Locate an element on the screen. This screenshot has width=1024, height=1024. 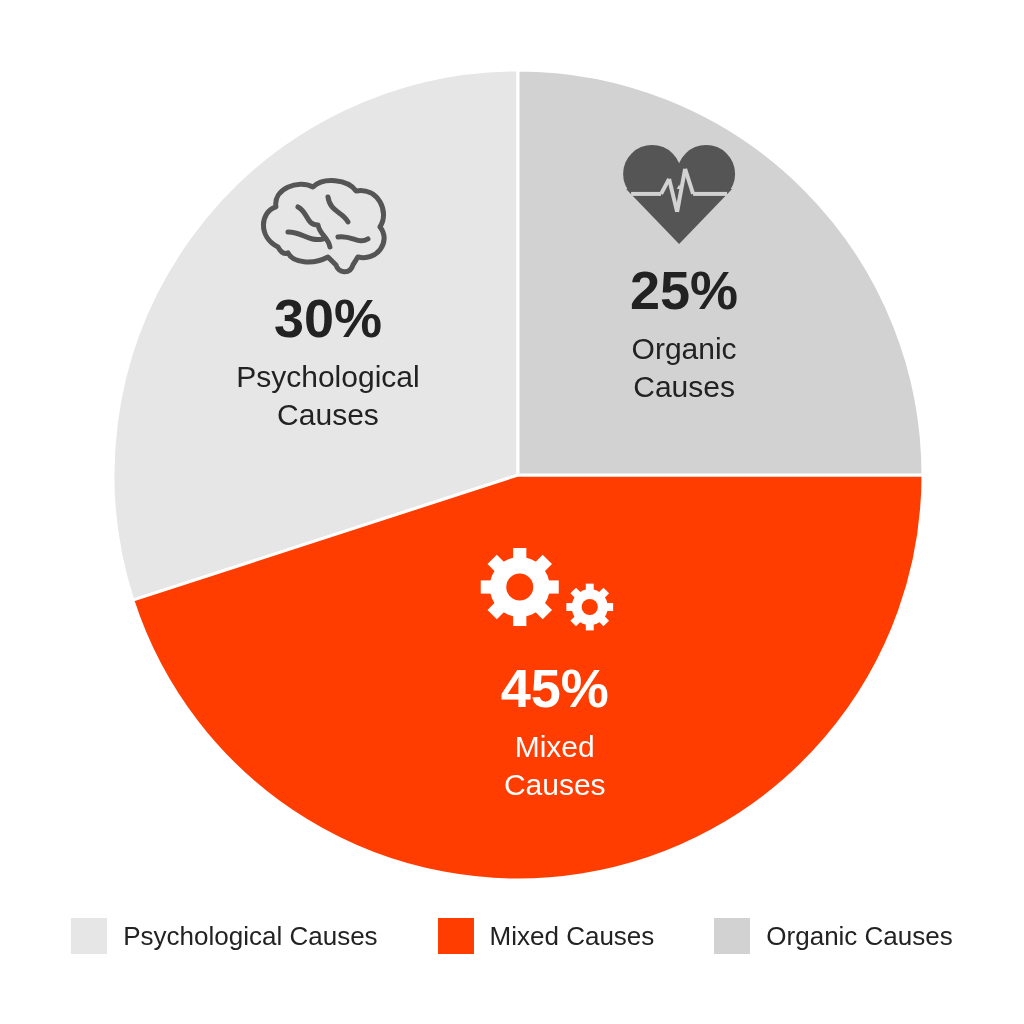
slice-label: Psychological Causes is located at coordinates (328, 395).